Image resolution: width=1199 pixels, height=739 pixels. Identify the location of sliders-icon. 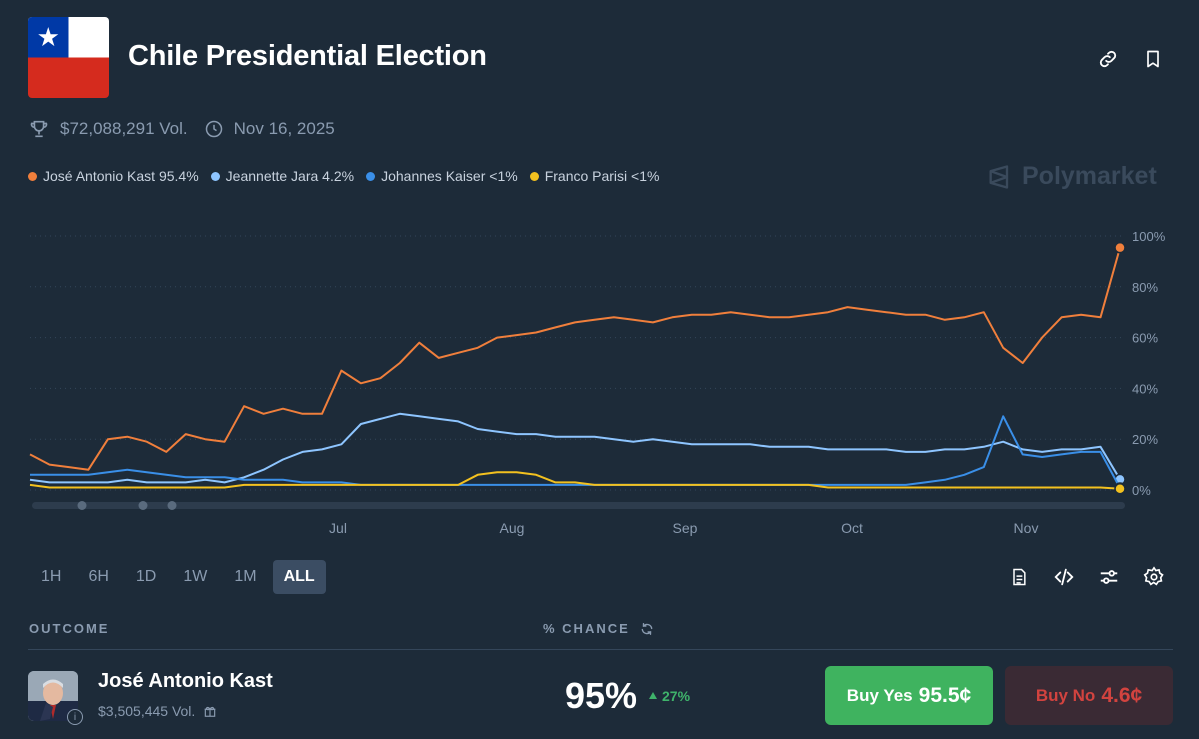
(1109, 577).